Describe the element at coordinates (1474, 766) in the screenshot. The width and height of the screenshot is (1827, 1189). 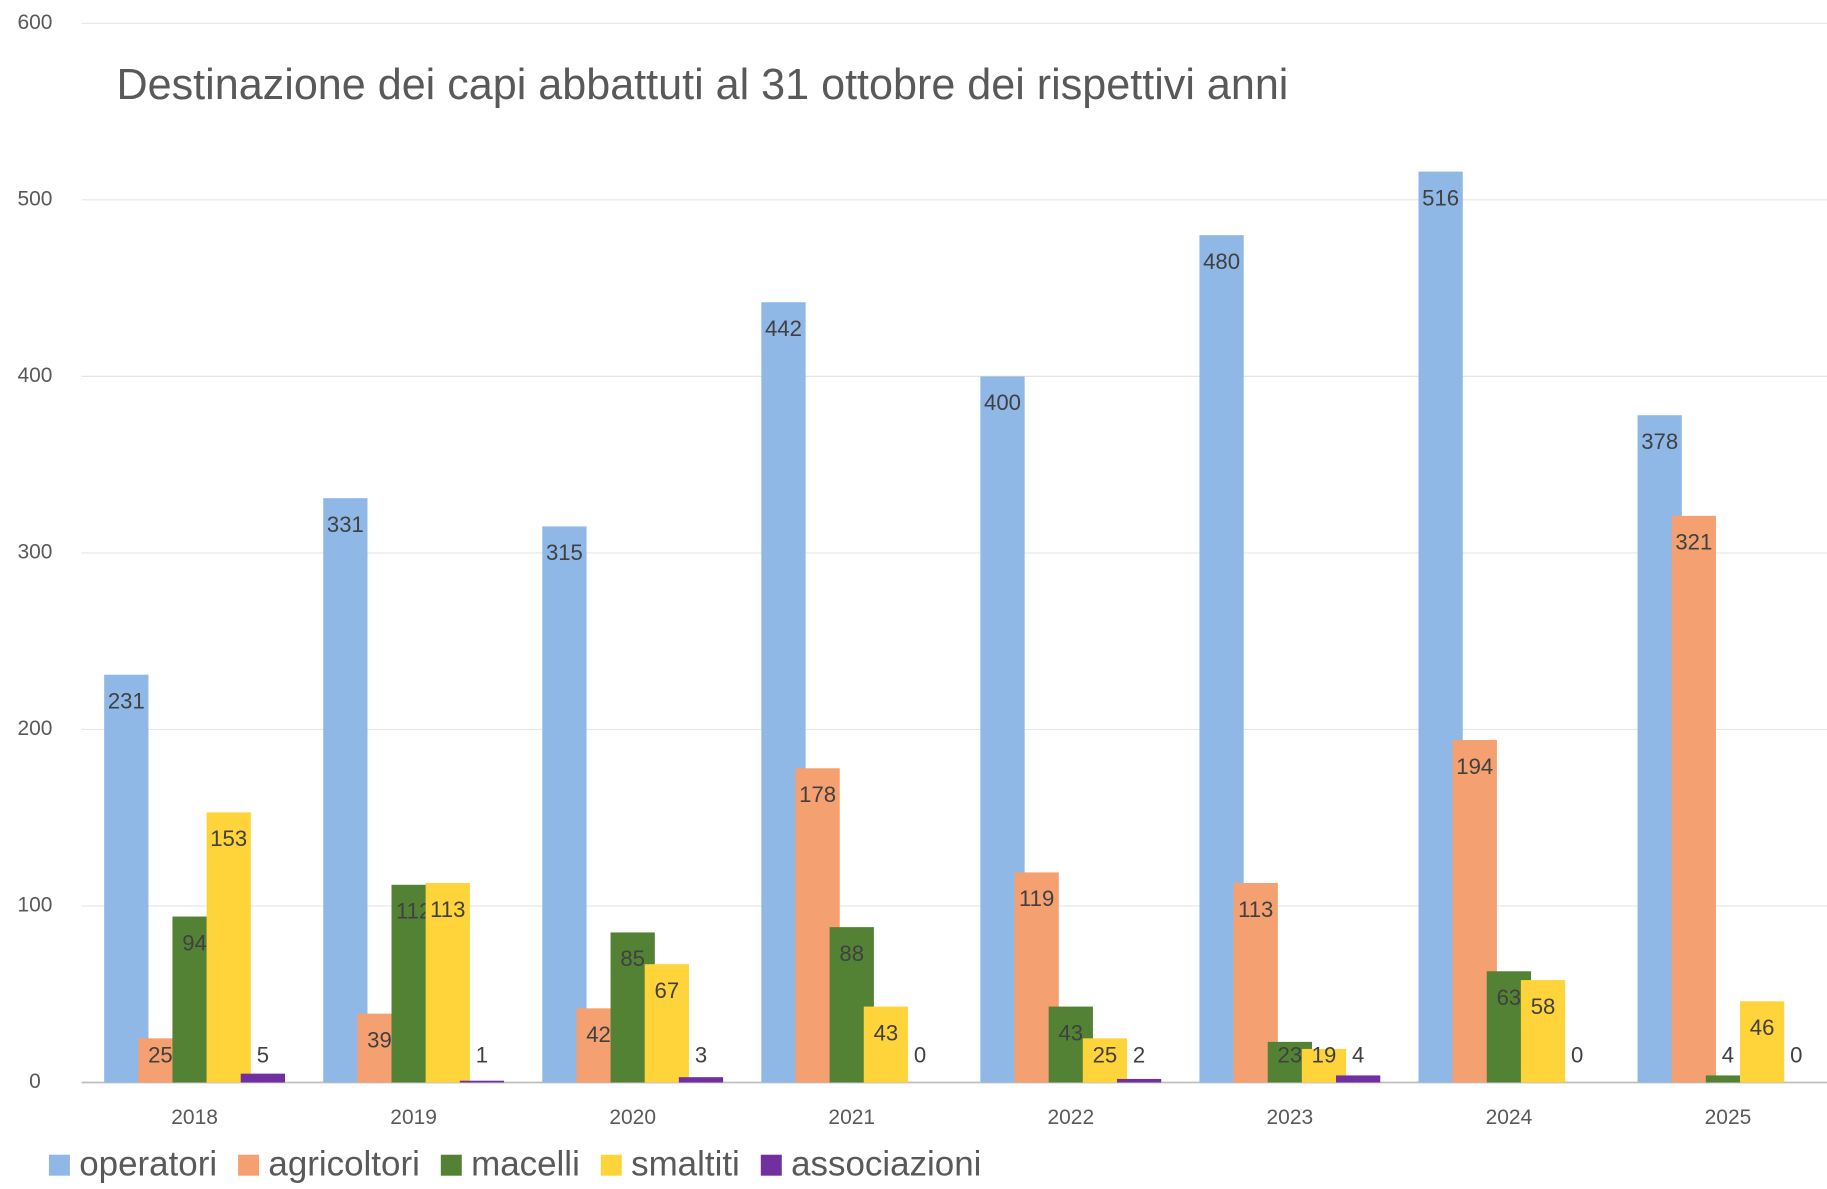
I see `data-label: 194` at that location.